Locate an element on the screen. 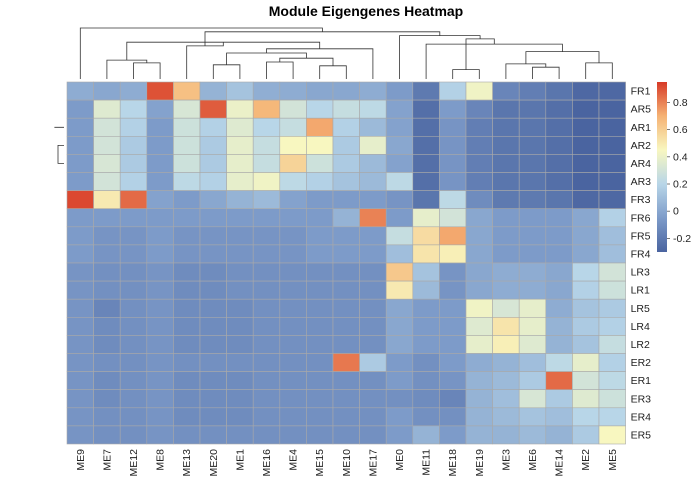 This screenshot has height=497, width=700. column-label: ME17 is located at coordinates (373, 463).